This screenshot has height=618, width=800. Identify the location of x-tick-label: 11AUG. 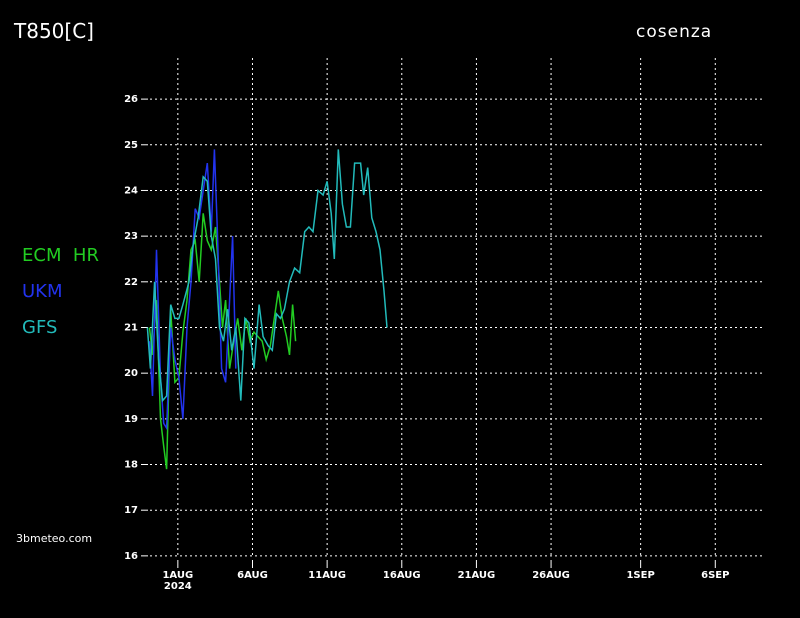
(327, 575).